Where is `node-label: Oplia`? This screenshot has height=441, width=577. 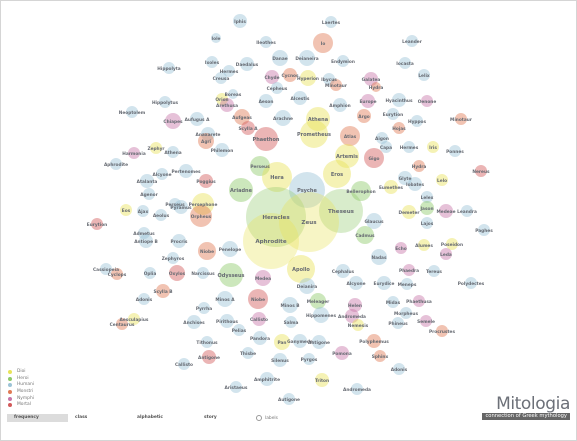 node-label: Oplia is located at coordinates (150, 274).